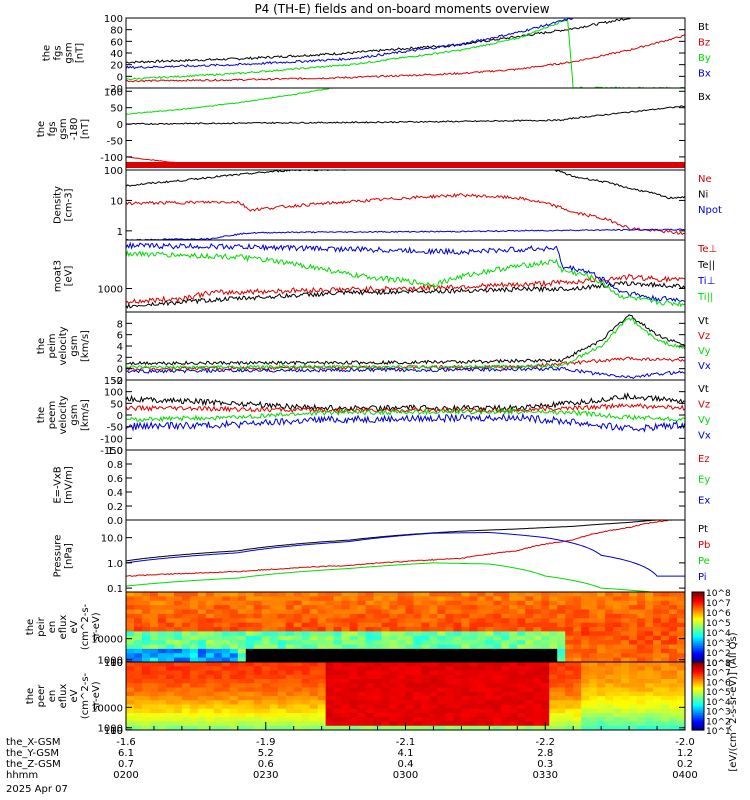 Image resolution: width=750 pixels, height=800 pixels. Describe the element at coordinates (115, 493) in the screenshot. I see `ytick-label: 0.4` at that location.